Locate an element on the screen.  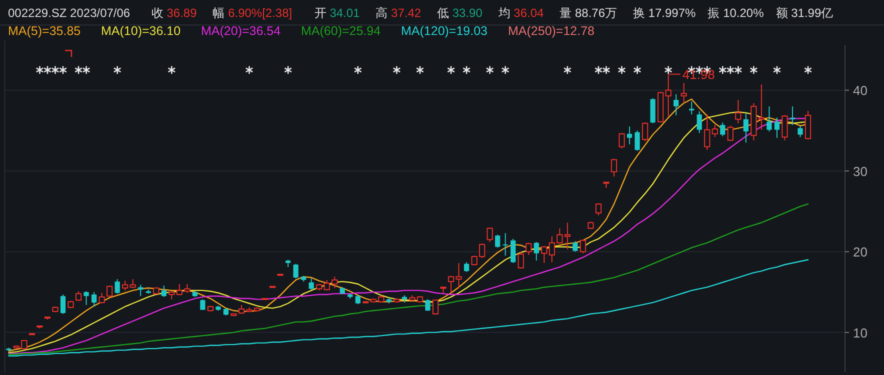
text: 幅 6.90%[2.38] is located at coordinates (252, 13).